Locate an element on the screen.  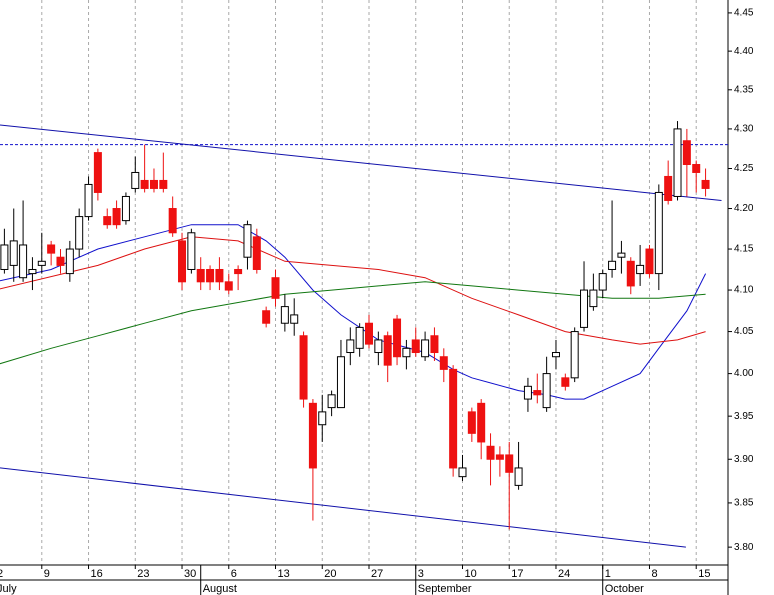
x-tick-label: 13 is located at coordinates (284, 574).